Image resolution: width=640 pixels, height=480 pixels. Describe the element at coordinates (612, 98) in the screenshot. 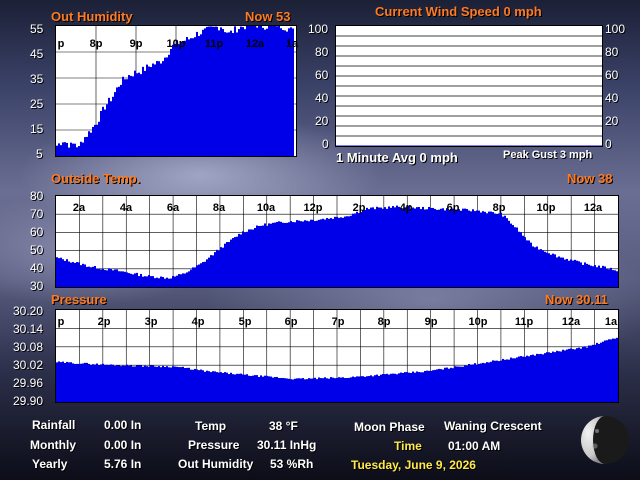

I see `wind-y-tick: 40` at that location.